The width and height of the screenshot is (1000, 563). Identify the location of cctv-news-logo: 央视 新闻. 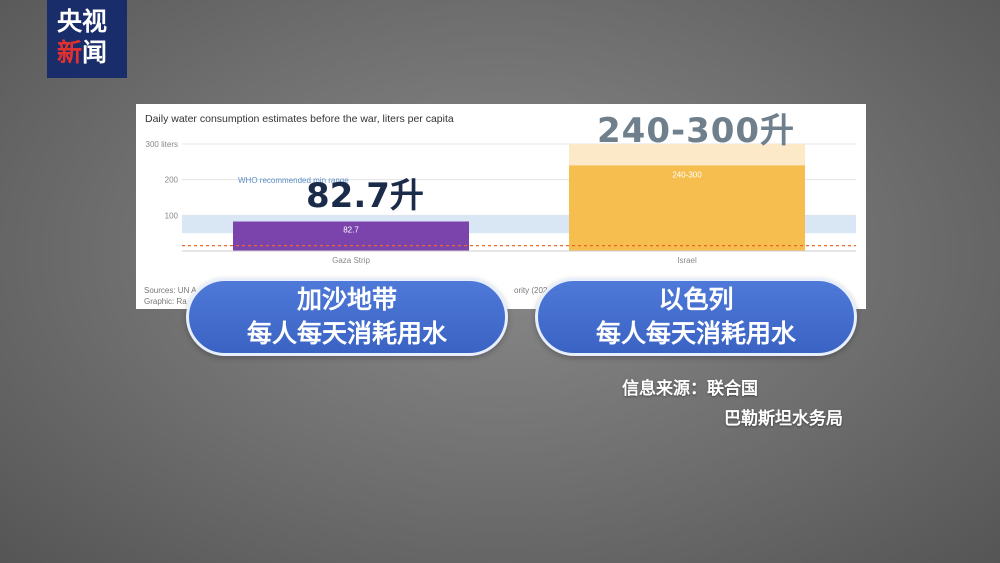
(87, 39).